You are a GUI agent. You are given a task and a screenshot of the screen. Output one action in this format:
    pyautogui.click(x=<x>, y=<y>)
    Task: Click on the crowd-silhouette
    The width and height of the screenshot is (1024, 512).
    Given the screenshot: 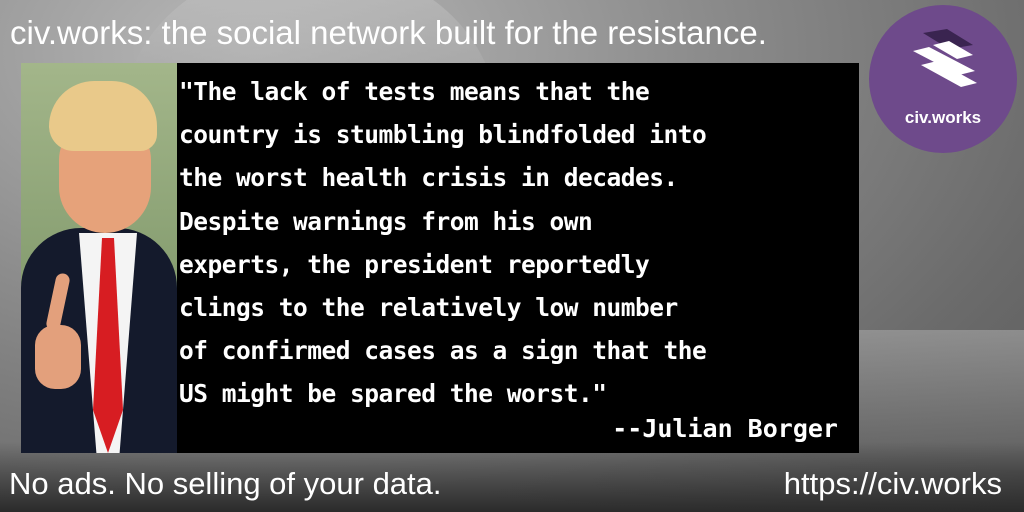 What is the action you would take?
    pyautogui.click(x=512, y=477)
    